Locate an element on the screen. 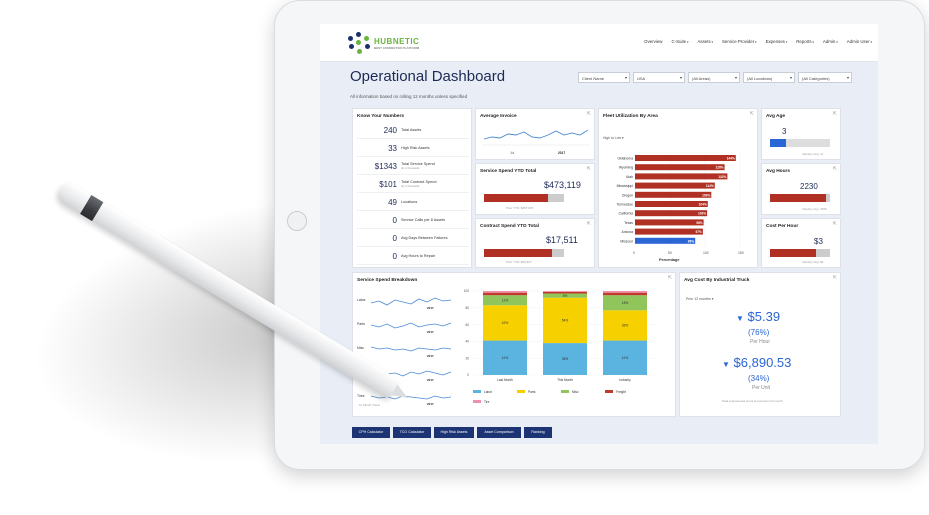  stack-segment-parts is located at coordinates (505, 323).